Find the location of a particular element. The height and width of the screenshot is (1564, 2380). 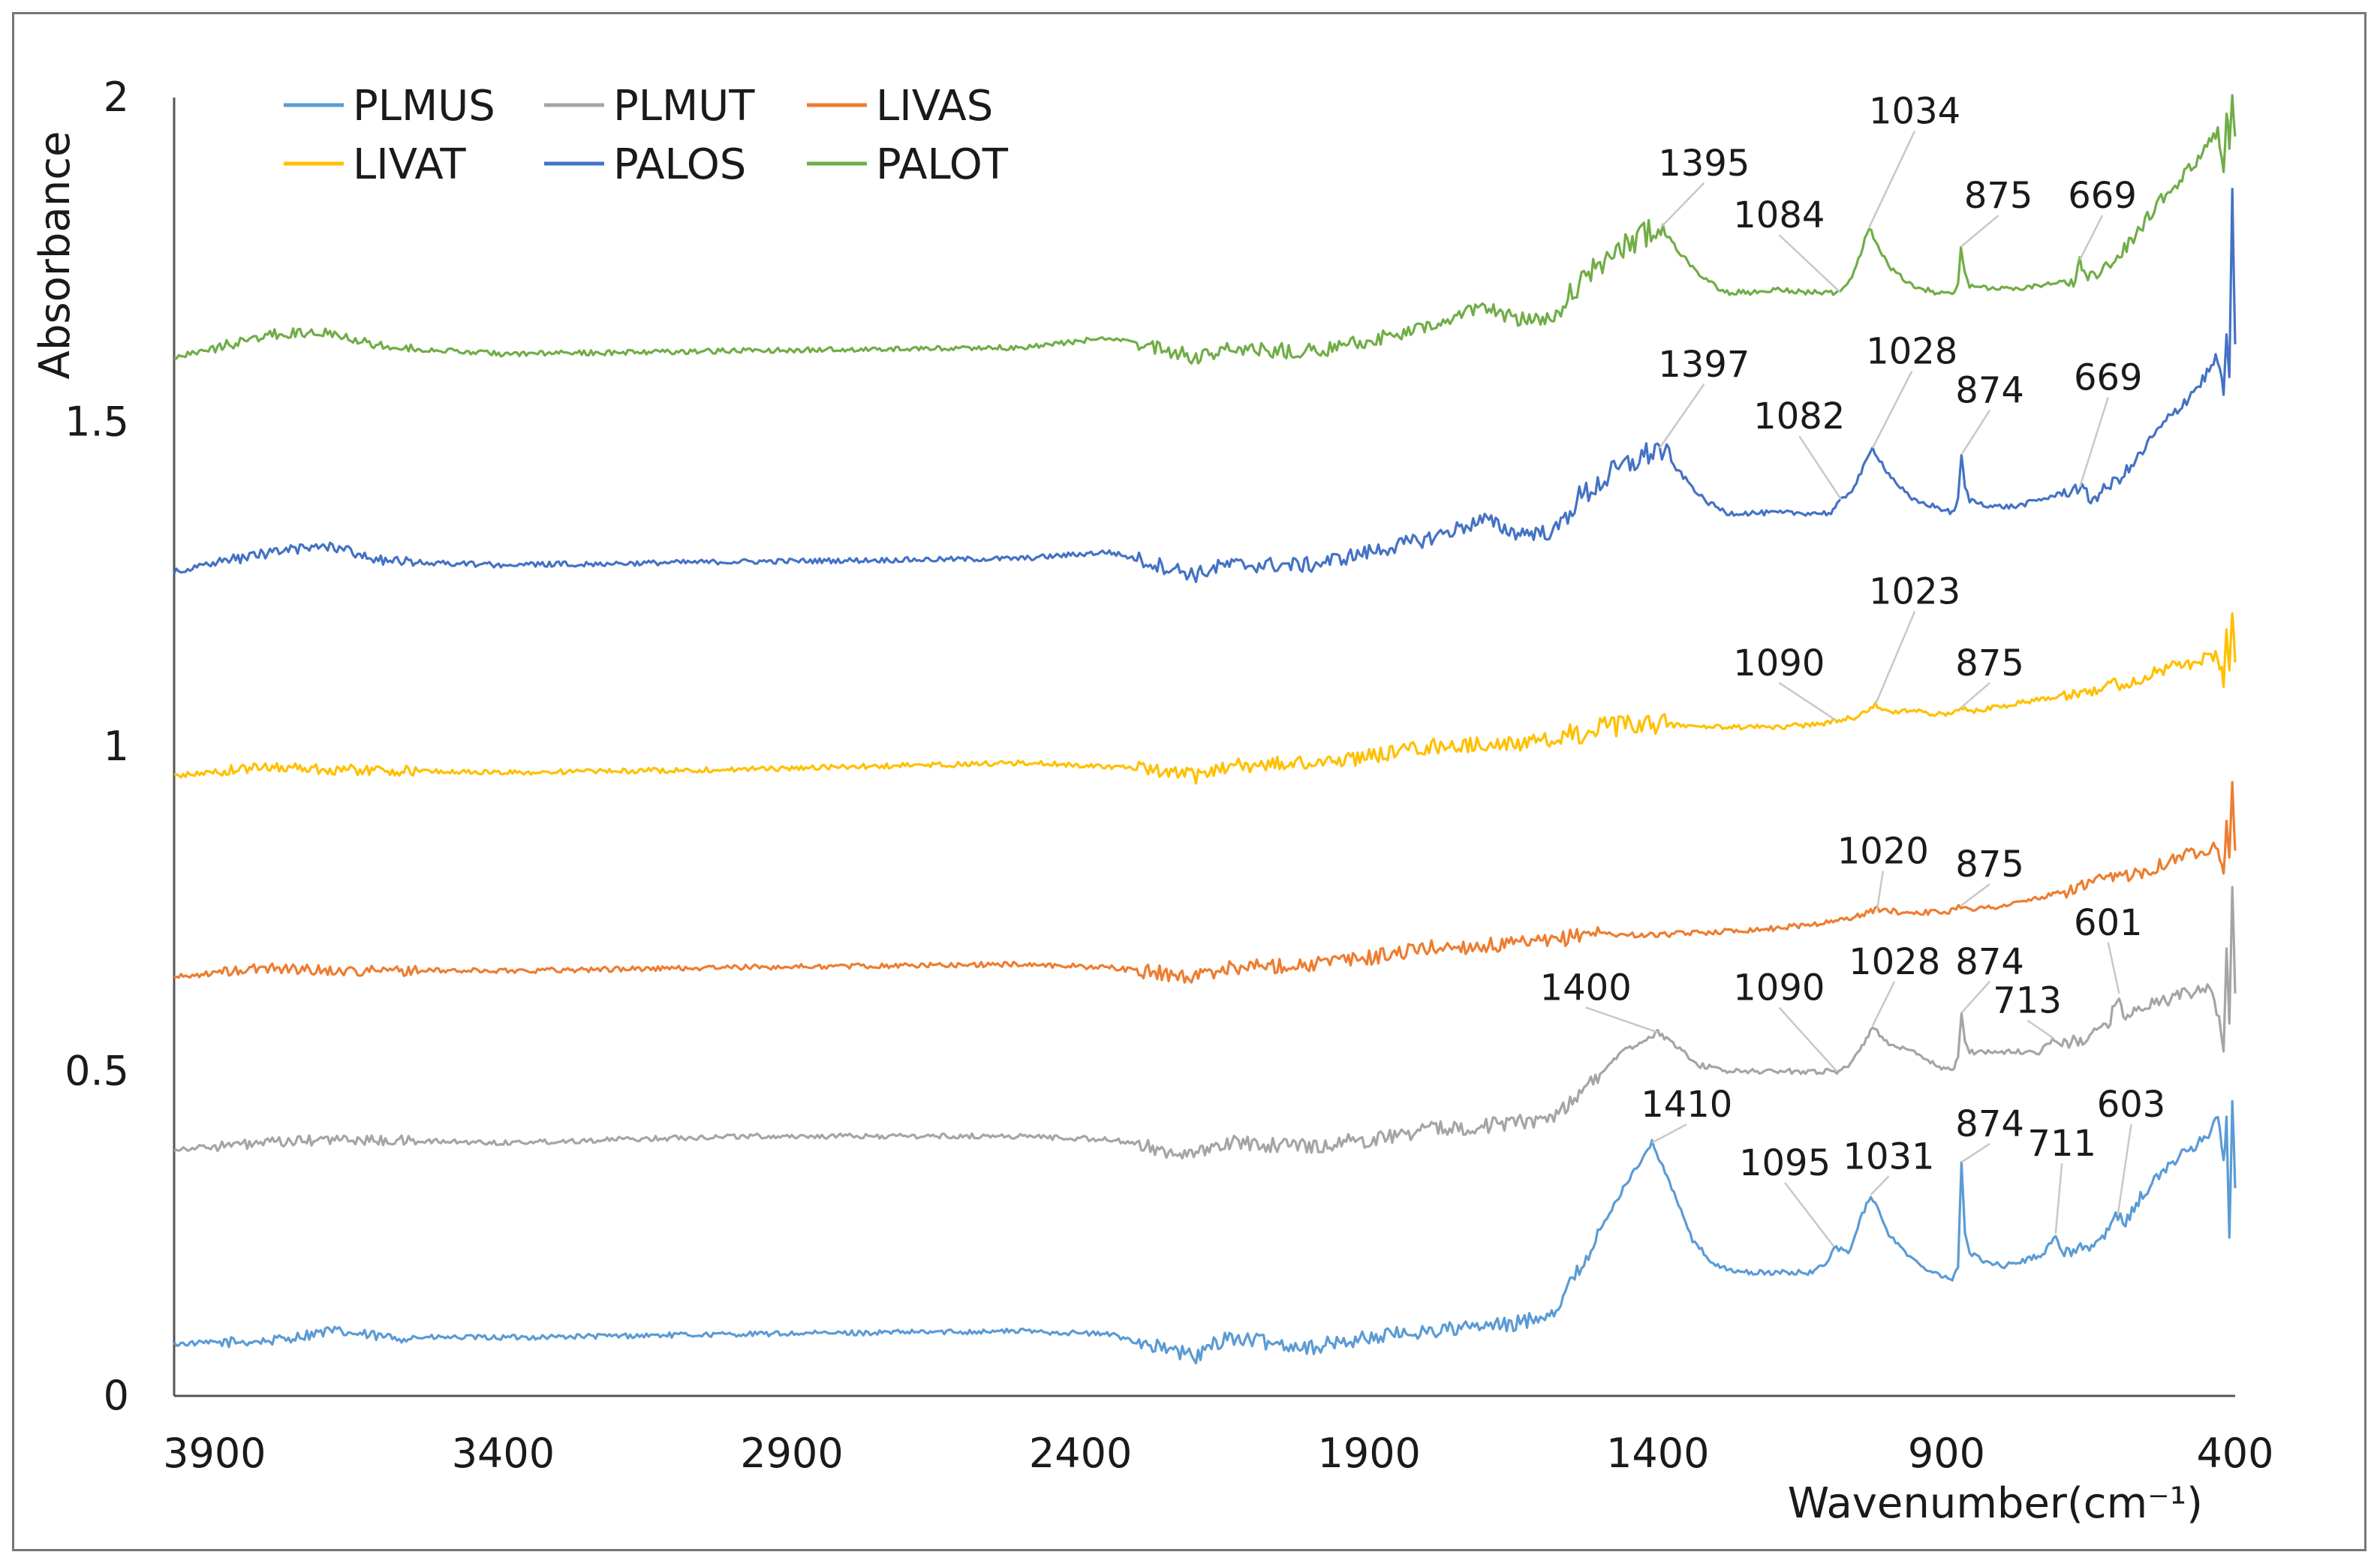

legend-label: LIVAT is located at coordinates (409, 164).